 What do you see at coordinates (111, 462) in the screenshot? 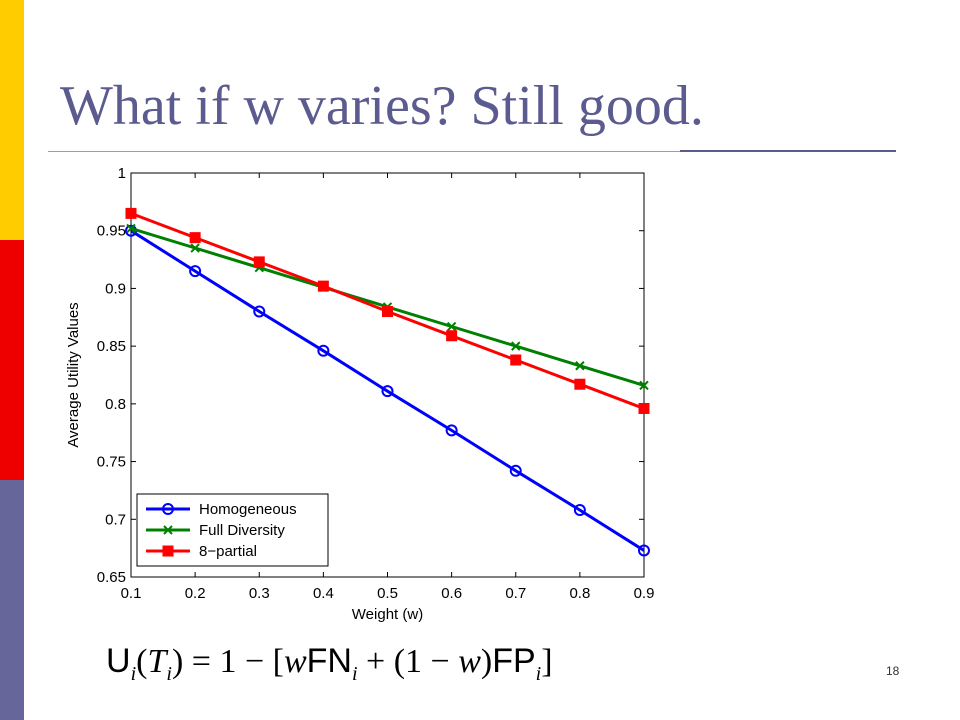
I see `y-tick-label: 0.75` at bounding box center [111, 462].